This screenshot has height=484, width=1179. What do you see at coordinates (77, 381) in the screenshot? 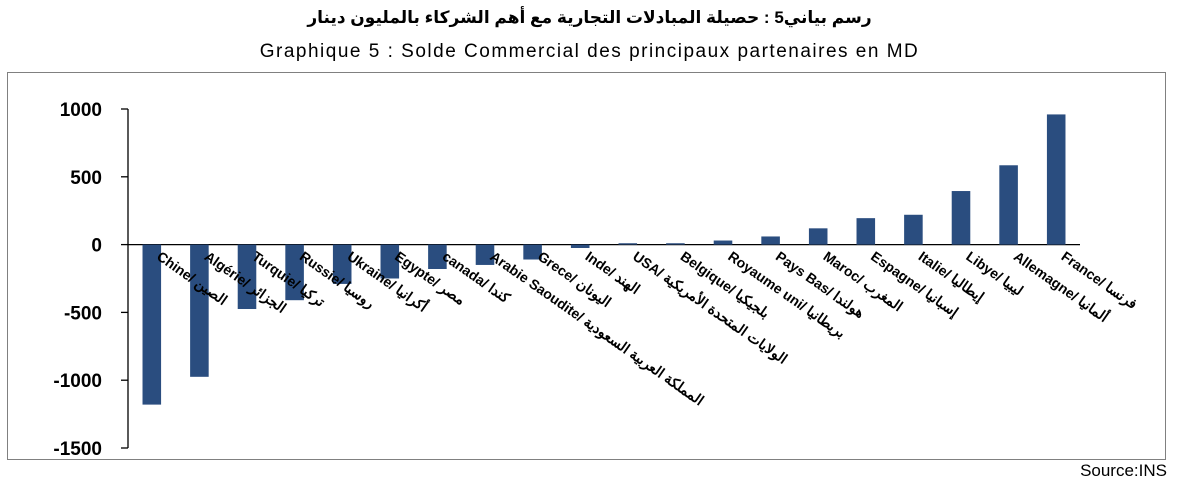
I see `y-tick-label: -1000` at bounding box center [77, 381].